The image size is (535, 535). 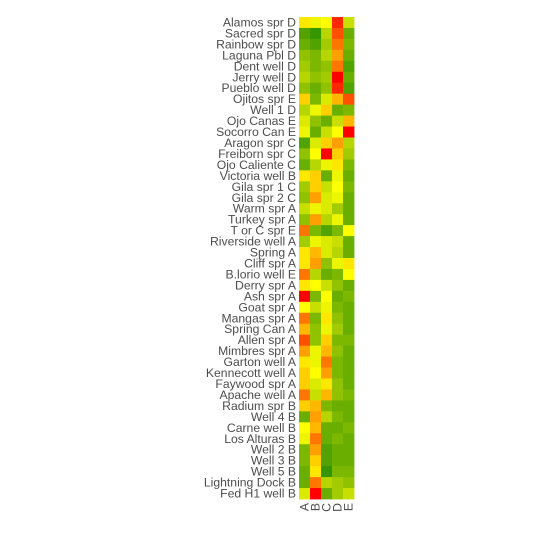 What do you see at coordinates (273, 253) in the screenshot?
I see `row-label: Spring A` at bounding box center [273, 253].